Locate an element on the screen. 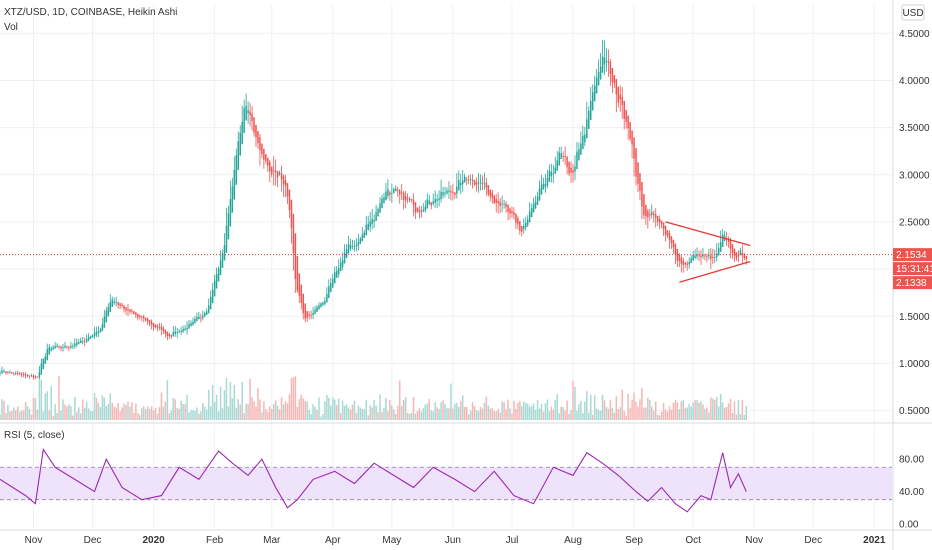 The image size is (932, 550). price-tick-label: 4.5000 is located at coordinates (914, 34).